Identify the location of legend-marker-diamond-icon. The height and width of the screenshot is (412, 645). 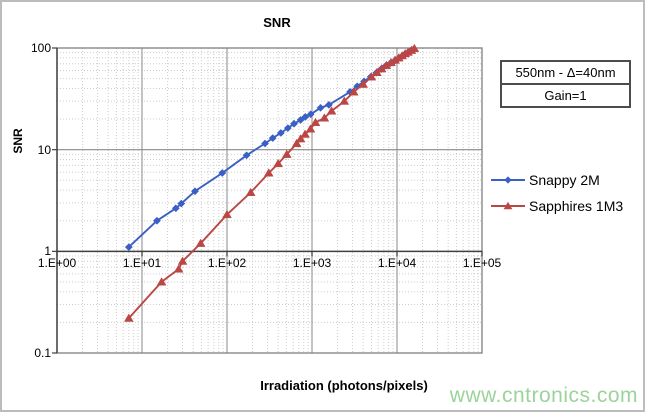
(508, 180).